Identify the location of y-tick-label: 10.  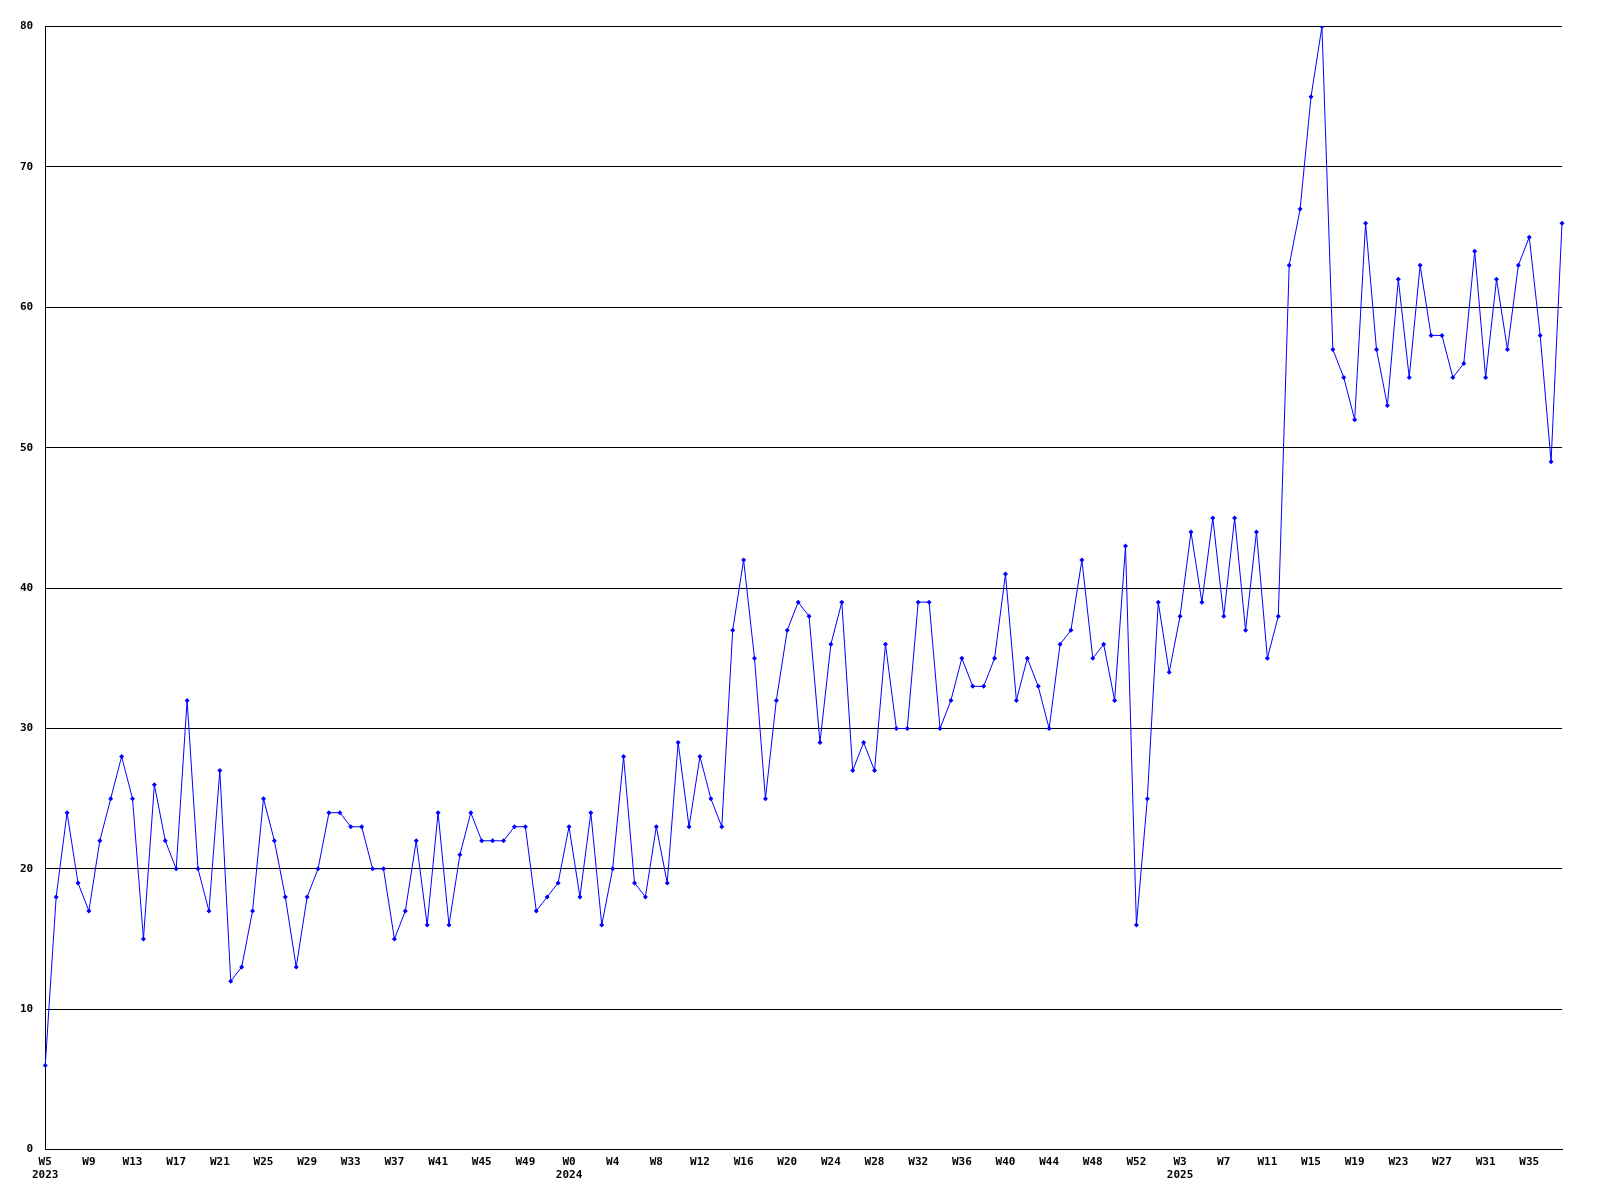
(27, 1009).